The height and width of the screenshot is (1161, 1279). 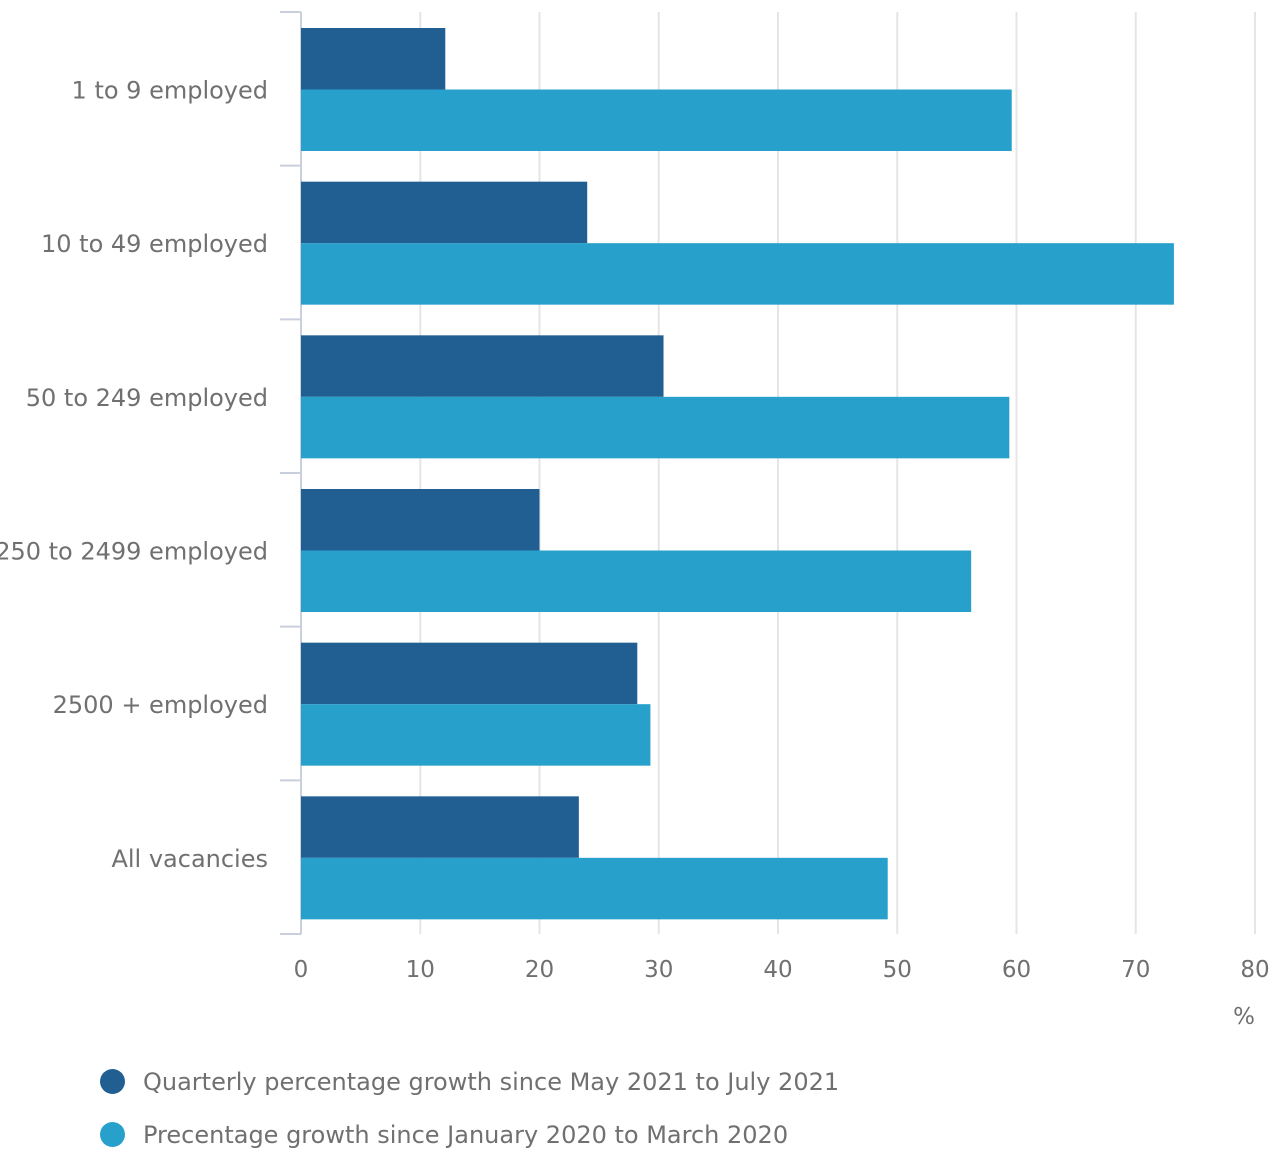 I want to click on legend-swatch-precentage, so click(x=112, y=1134).